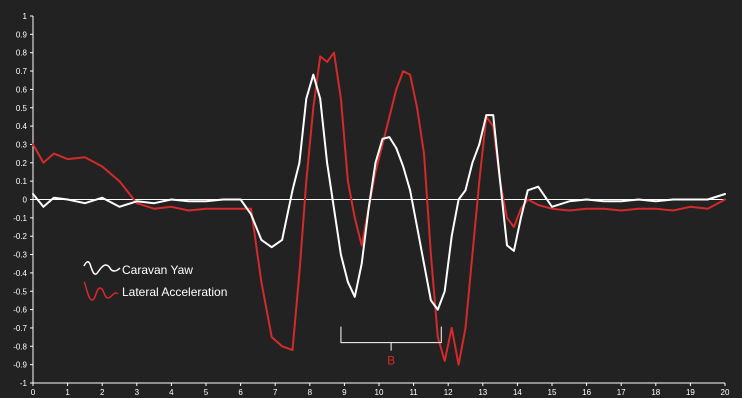  What do you see at coordinates (174, 292) in the screenshot?
I see `legend-label: Lateral Acceleration` at bounding box center [174, 292].